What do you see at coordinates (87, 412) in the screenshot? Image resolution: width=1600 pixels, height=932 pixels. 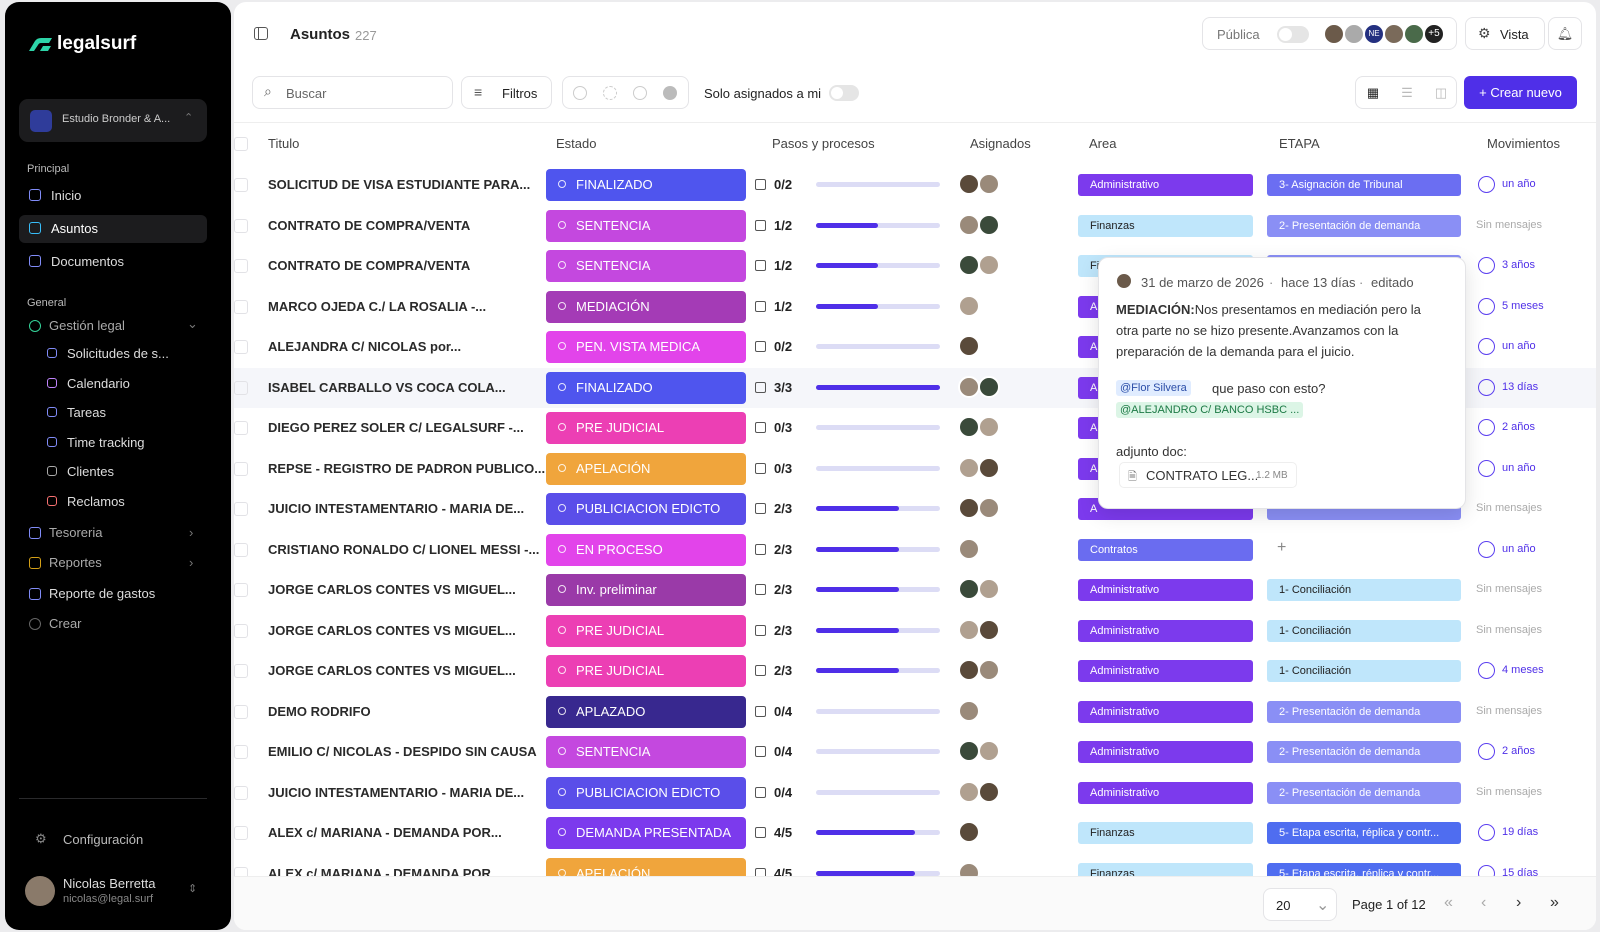 I see `nav-item: Tareas` at bounding box center [87, 412].